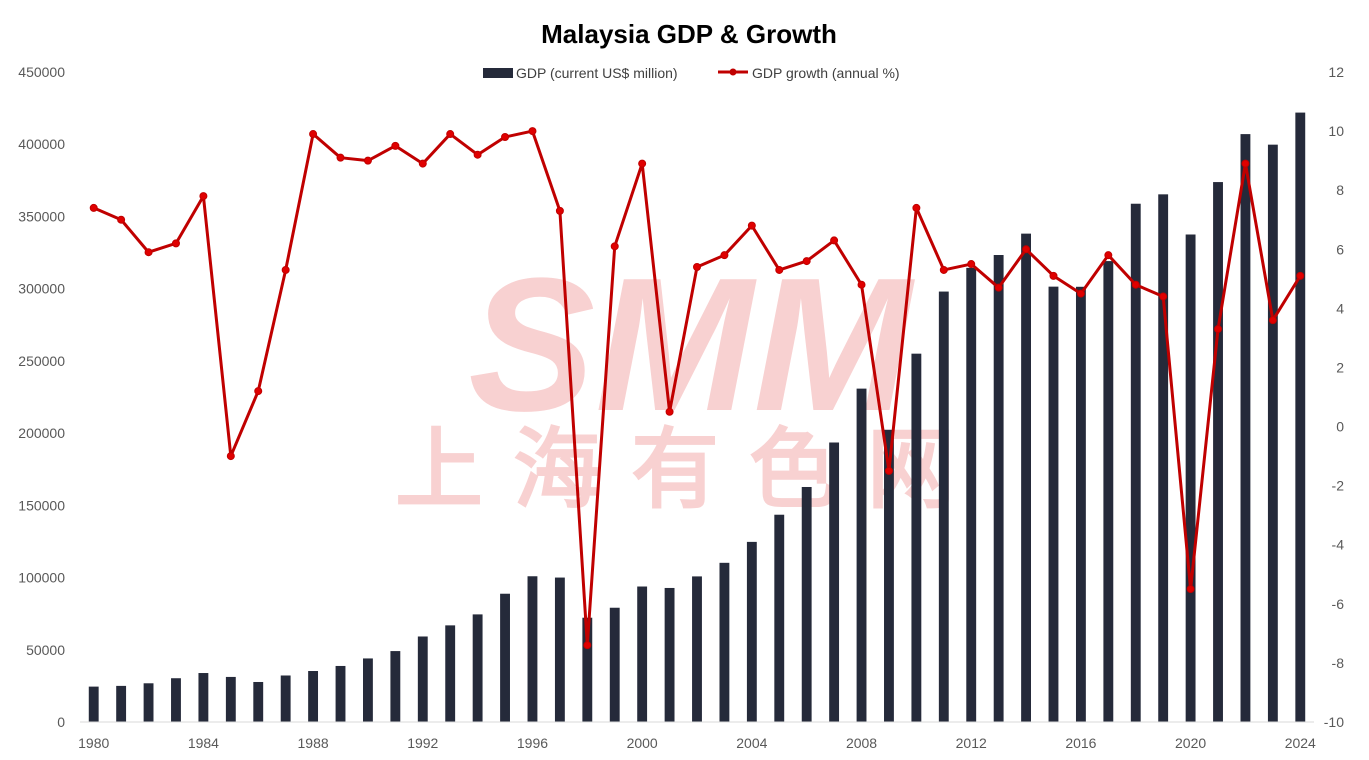  I want to click on legend-label-growth: GDP growth (annual %), so click(826, 73).